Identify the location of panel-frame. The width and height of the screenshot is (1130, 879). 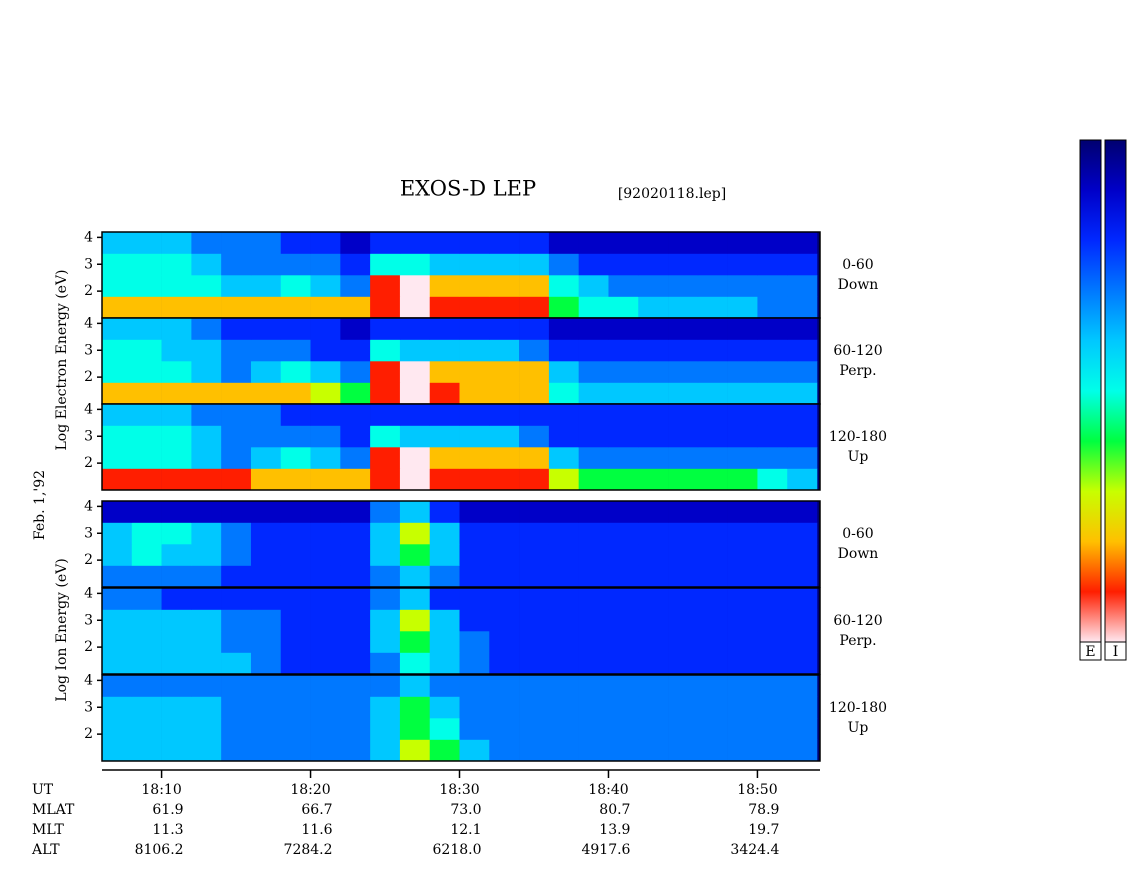
(461, 544).